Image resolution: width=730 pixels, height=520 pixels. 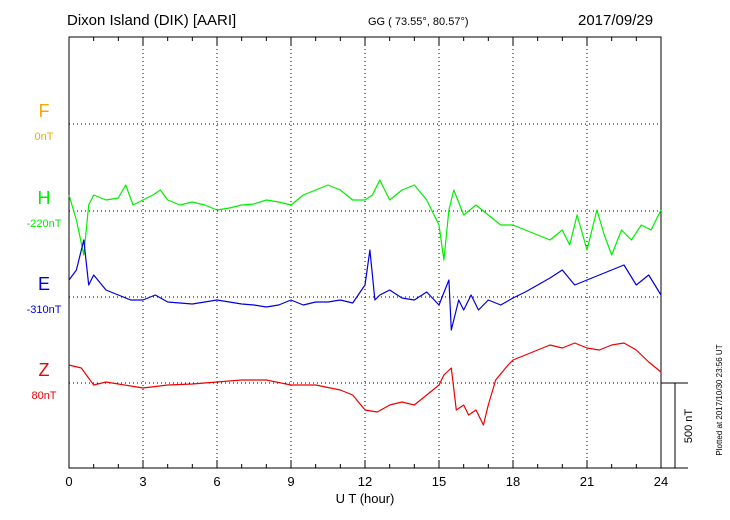 I want to click on x-tick-label: 0, so click(x=68, y=481).